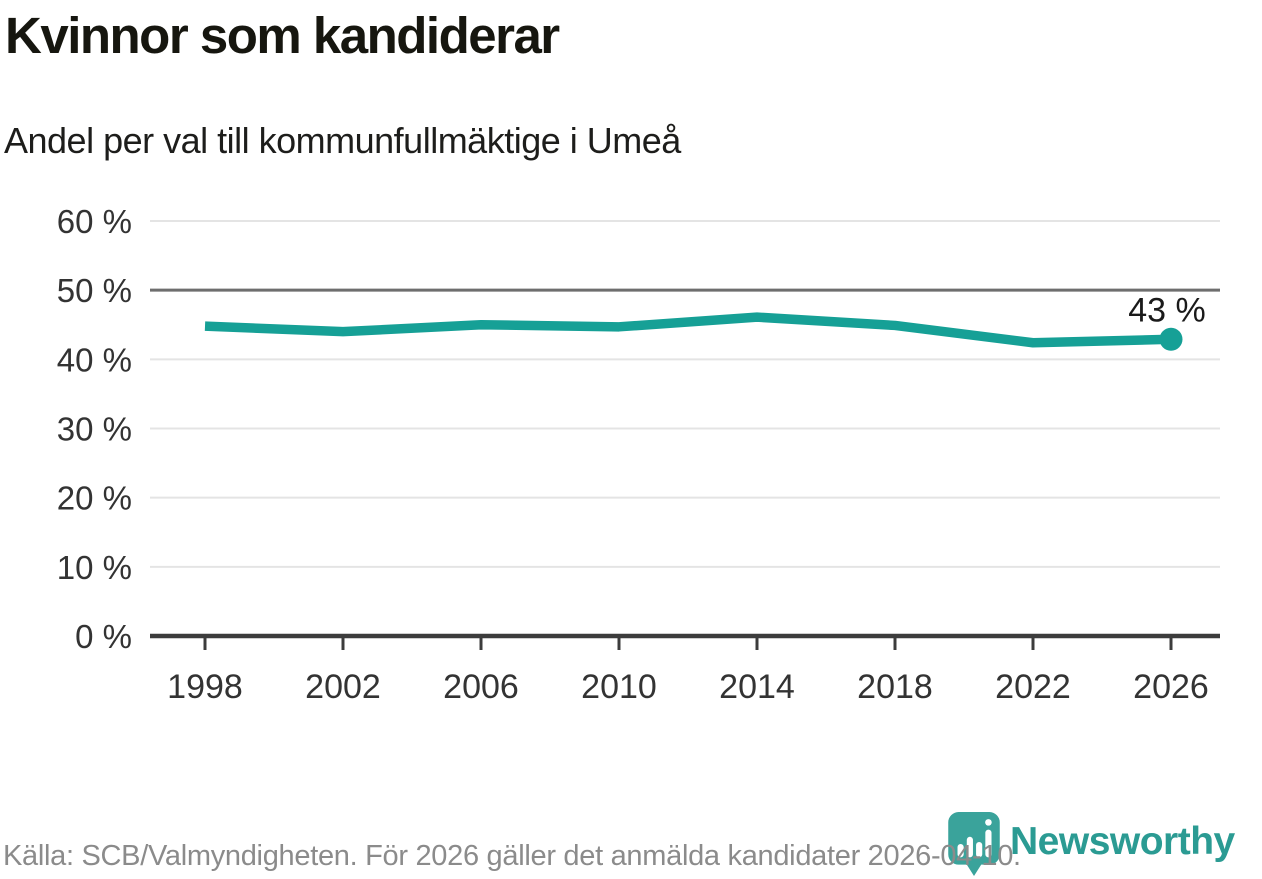  I want to click on y-tick-label: 20 %, so click(94, 498).